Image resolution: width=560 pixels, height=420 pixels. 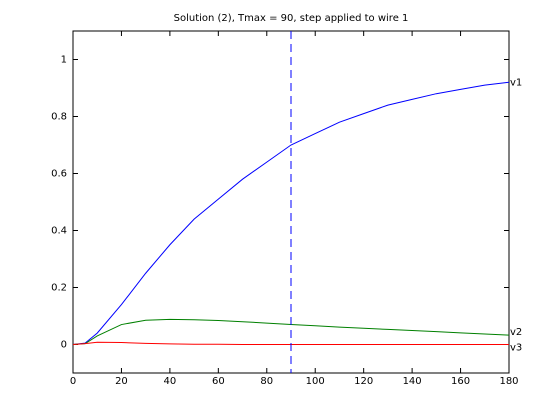 What do you see at coordinates (170, 381) in the screenshot?
I see `x-tick-label: 40` at bounding box center [170, 381].